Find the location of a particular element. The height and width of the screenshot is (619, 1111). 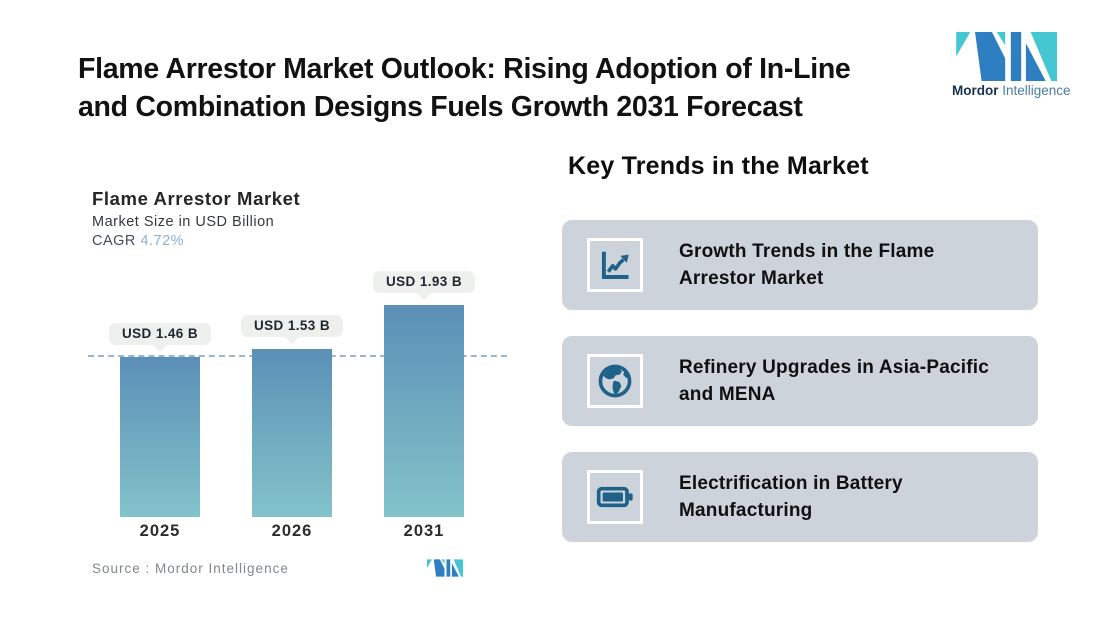

trend-card-battery: Electrification in Battery Manufacturing is located at coordinates (800, 497).